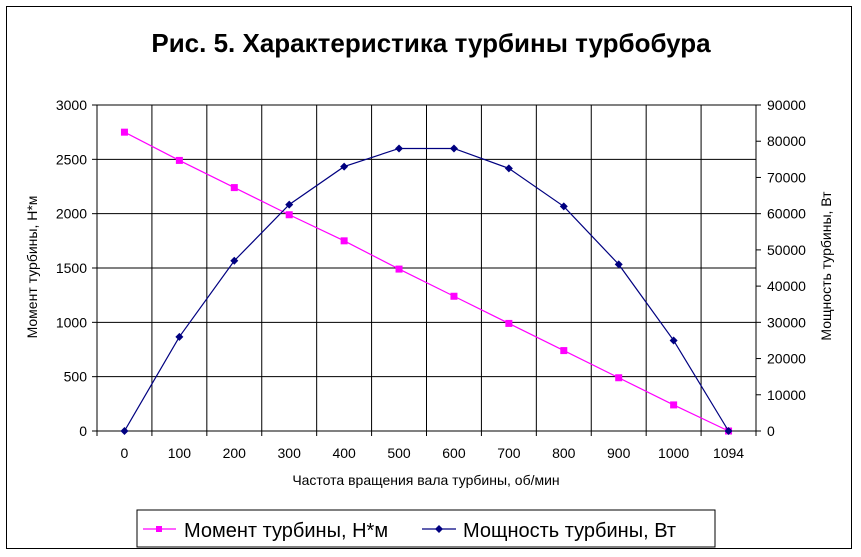  I want to click on legend-marker-power, so click(439, 529).